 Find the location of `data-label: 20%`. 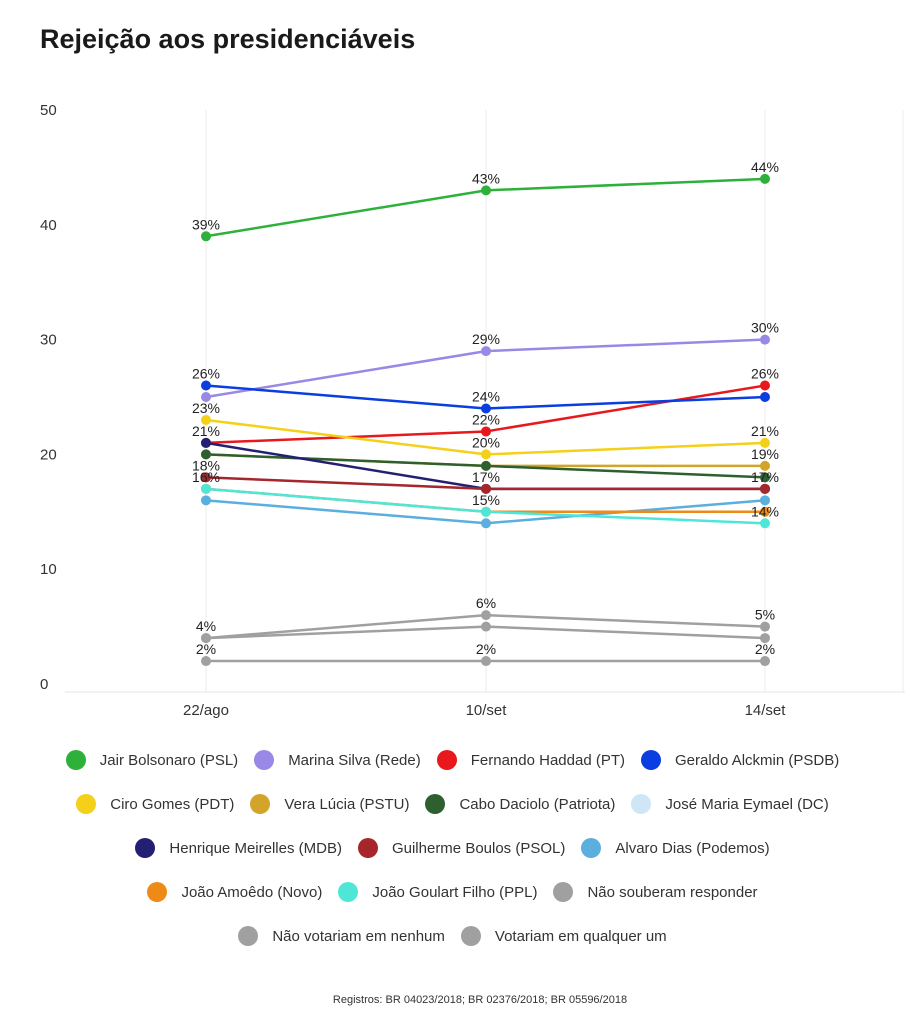

data-label: 20% is located at coordinates (486, 442).